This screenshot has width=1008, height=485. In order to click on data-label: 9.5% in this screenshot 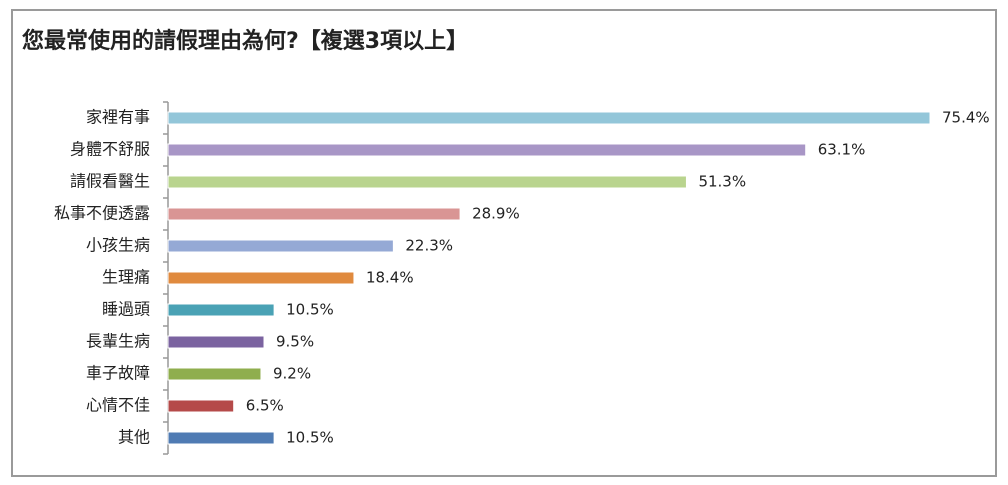, I will do `click(295, 342)`.